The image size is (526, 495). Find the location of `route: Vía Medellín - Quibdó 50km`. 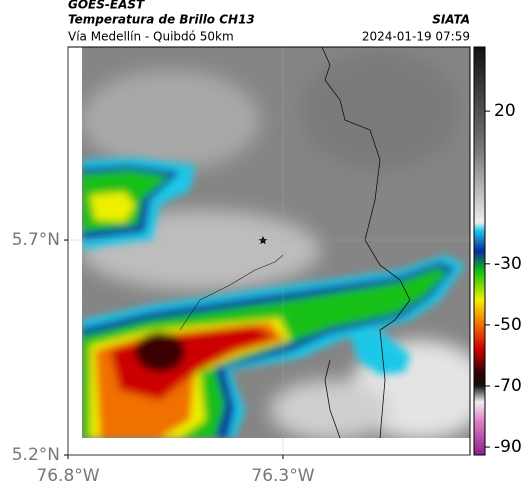

route: Vía Medellín - Quibdó 50km is located at coordinates (151, 37).